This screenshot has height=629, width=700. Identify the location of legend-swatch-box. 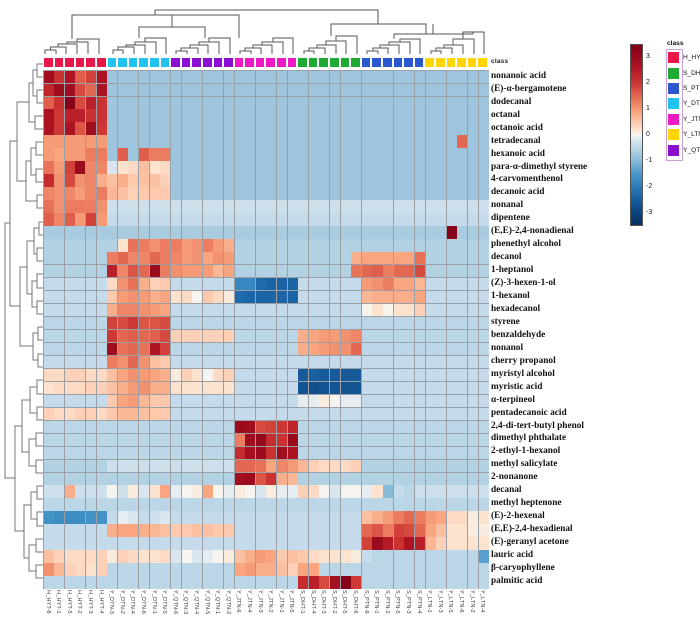
(674, 105).